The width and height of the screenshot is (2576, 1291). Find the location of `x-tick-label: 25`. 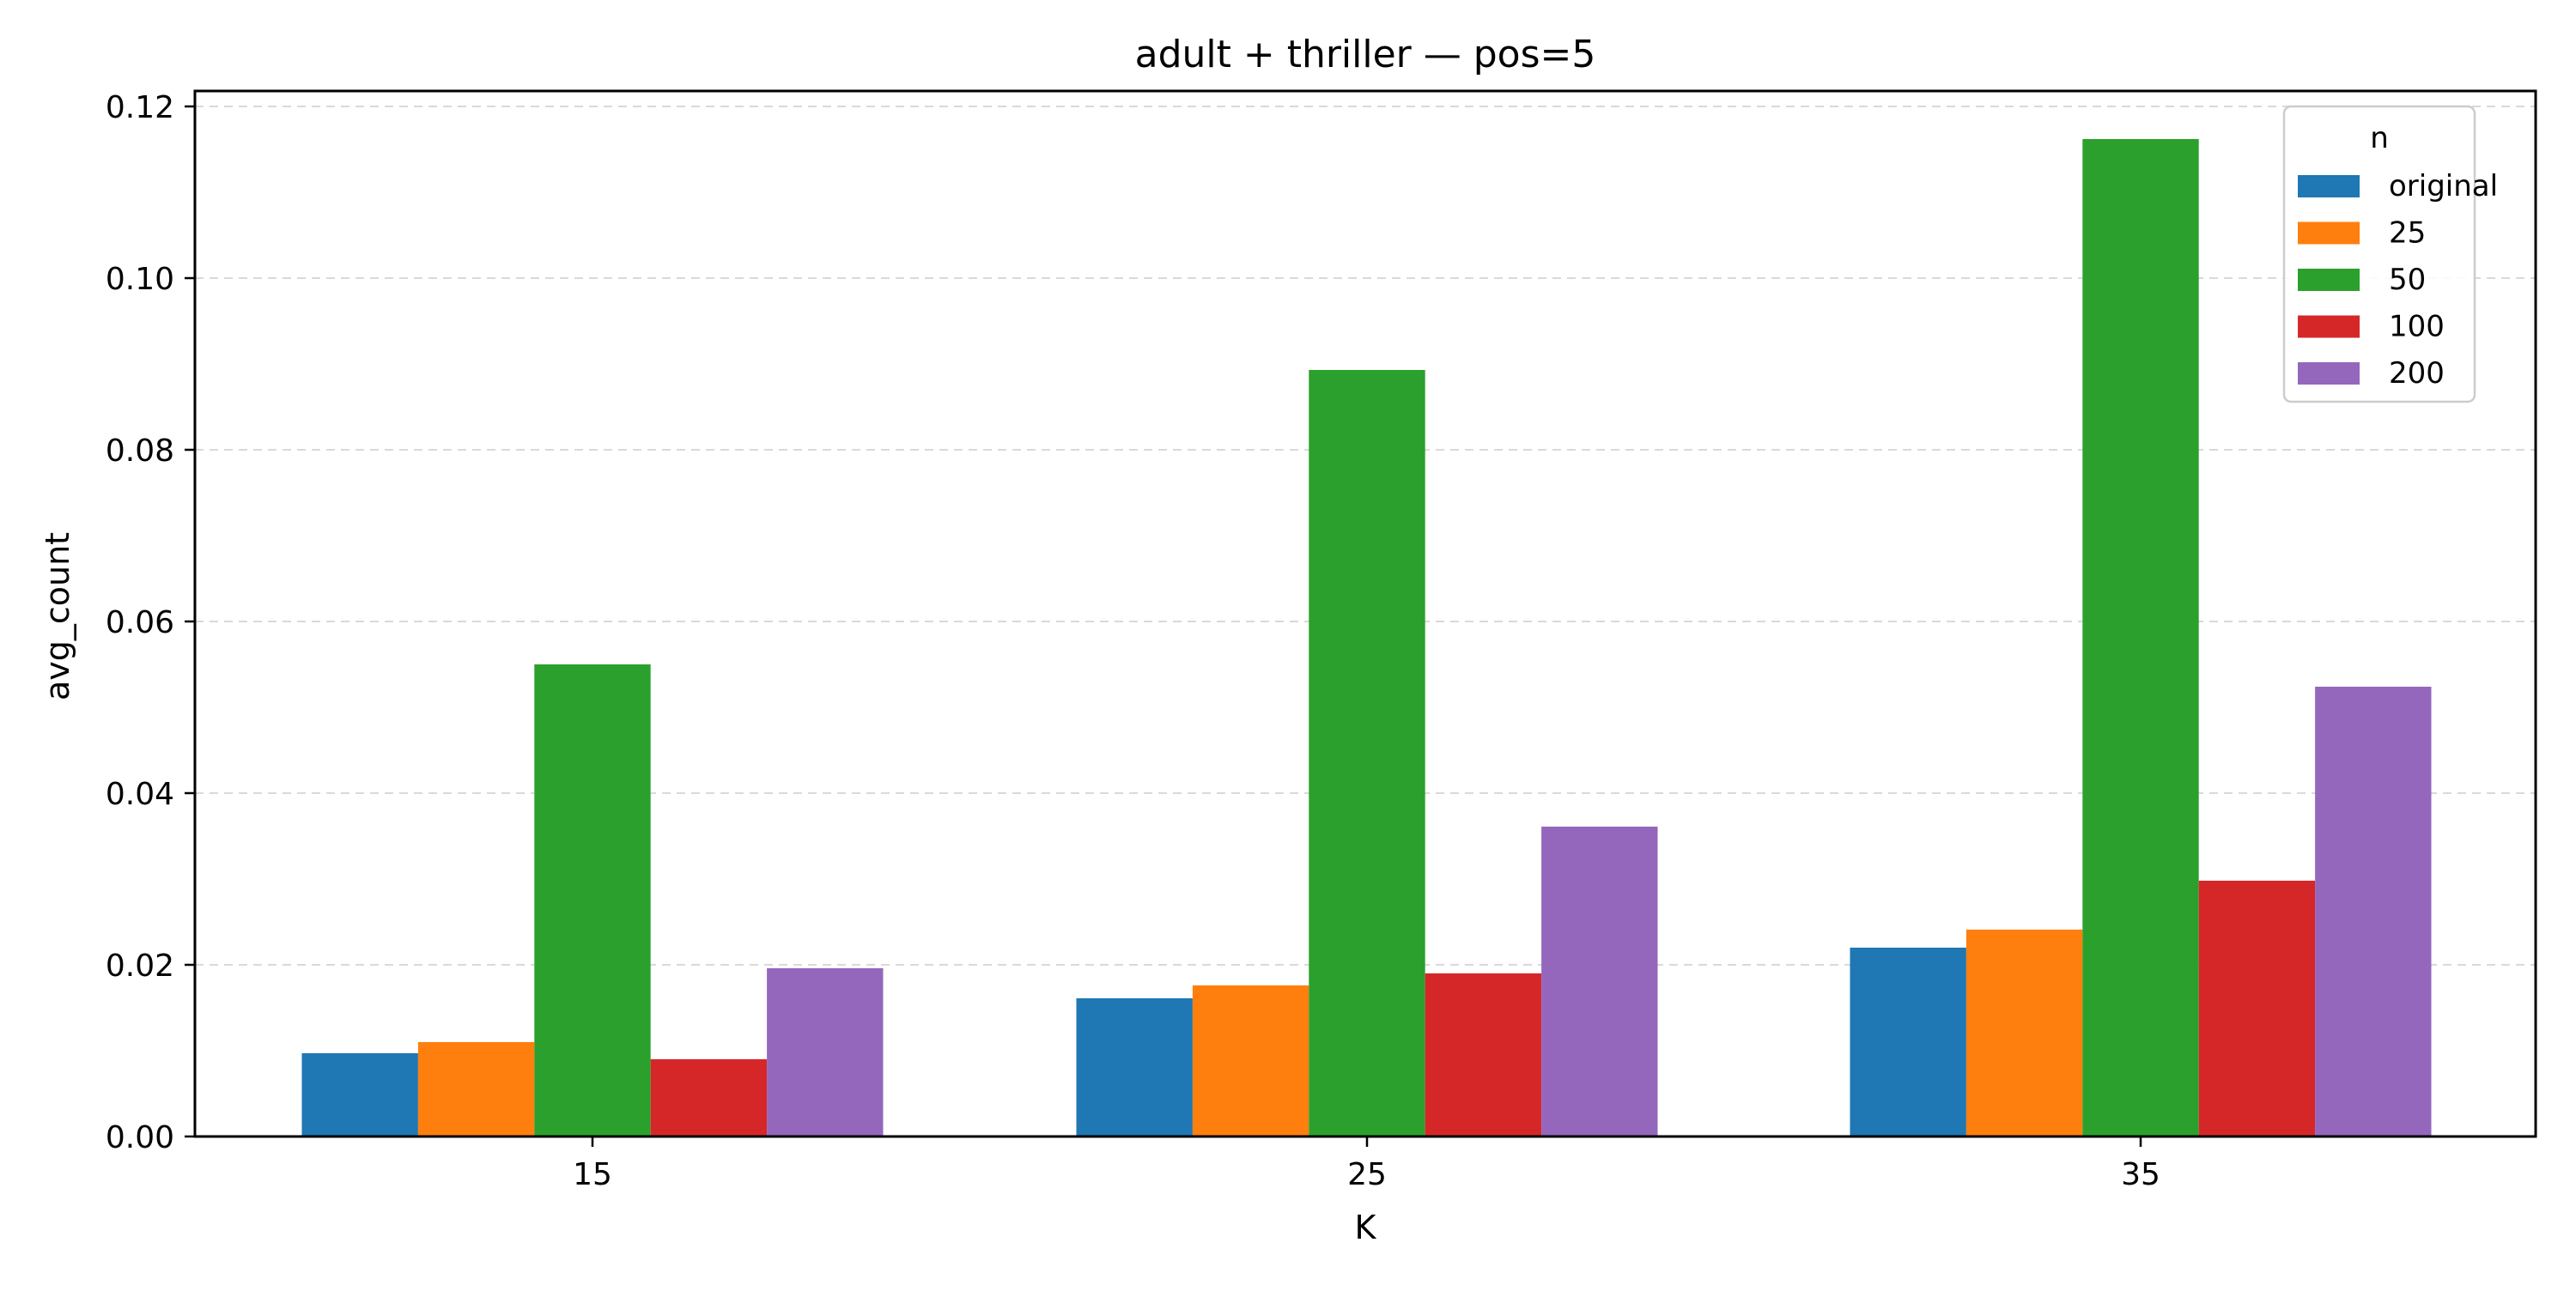

x-tick-label: 25 is located at coordinates (1367, 1174).